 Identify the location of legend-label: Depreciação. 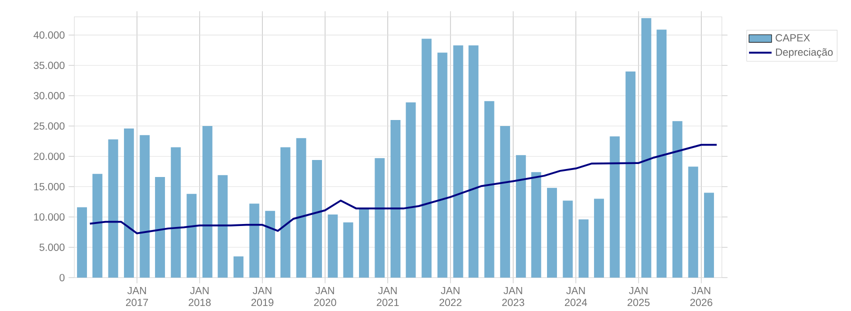
(804, 53).